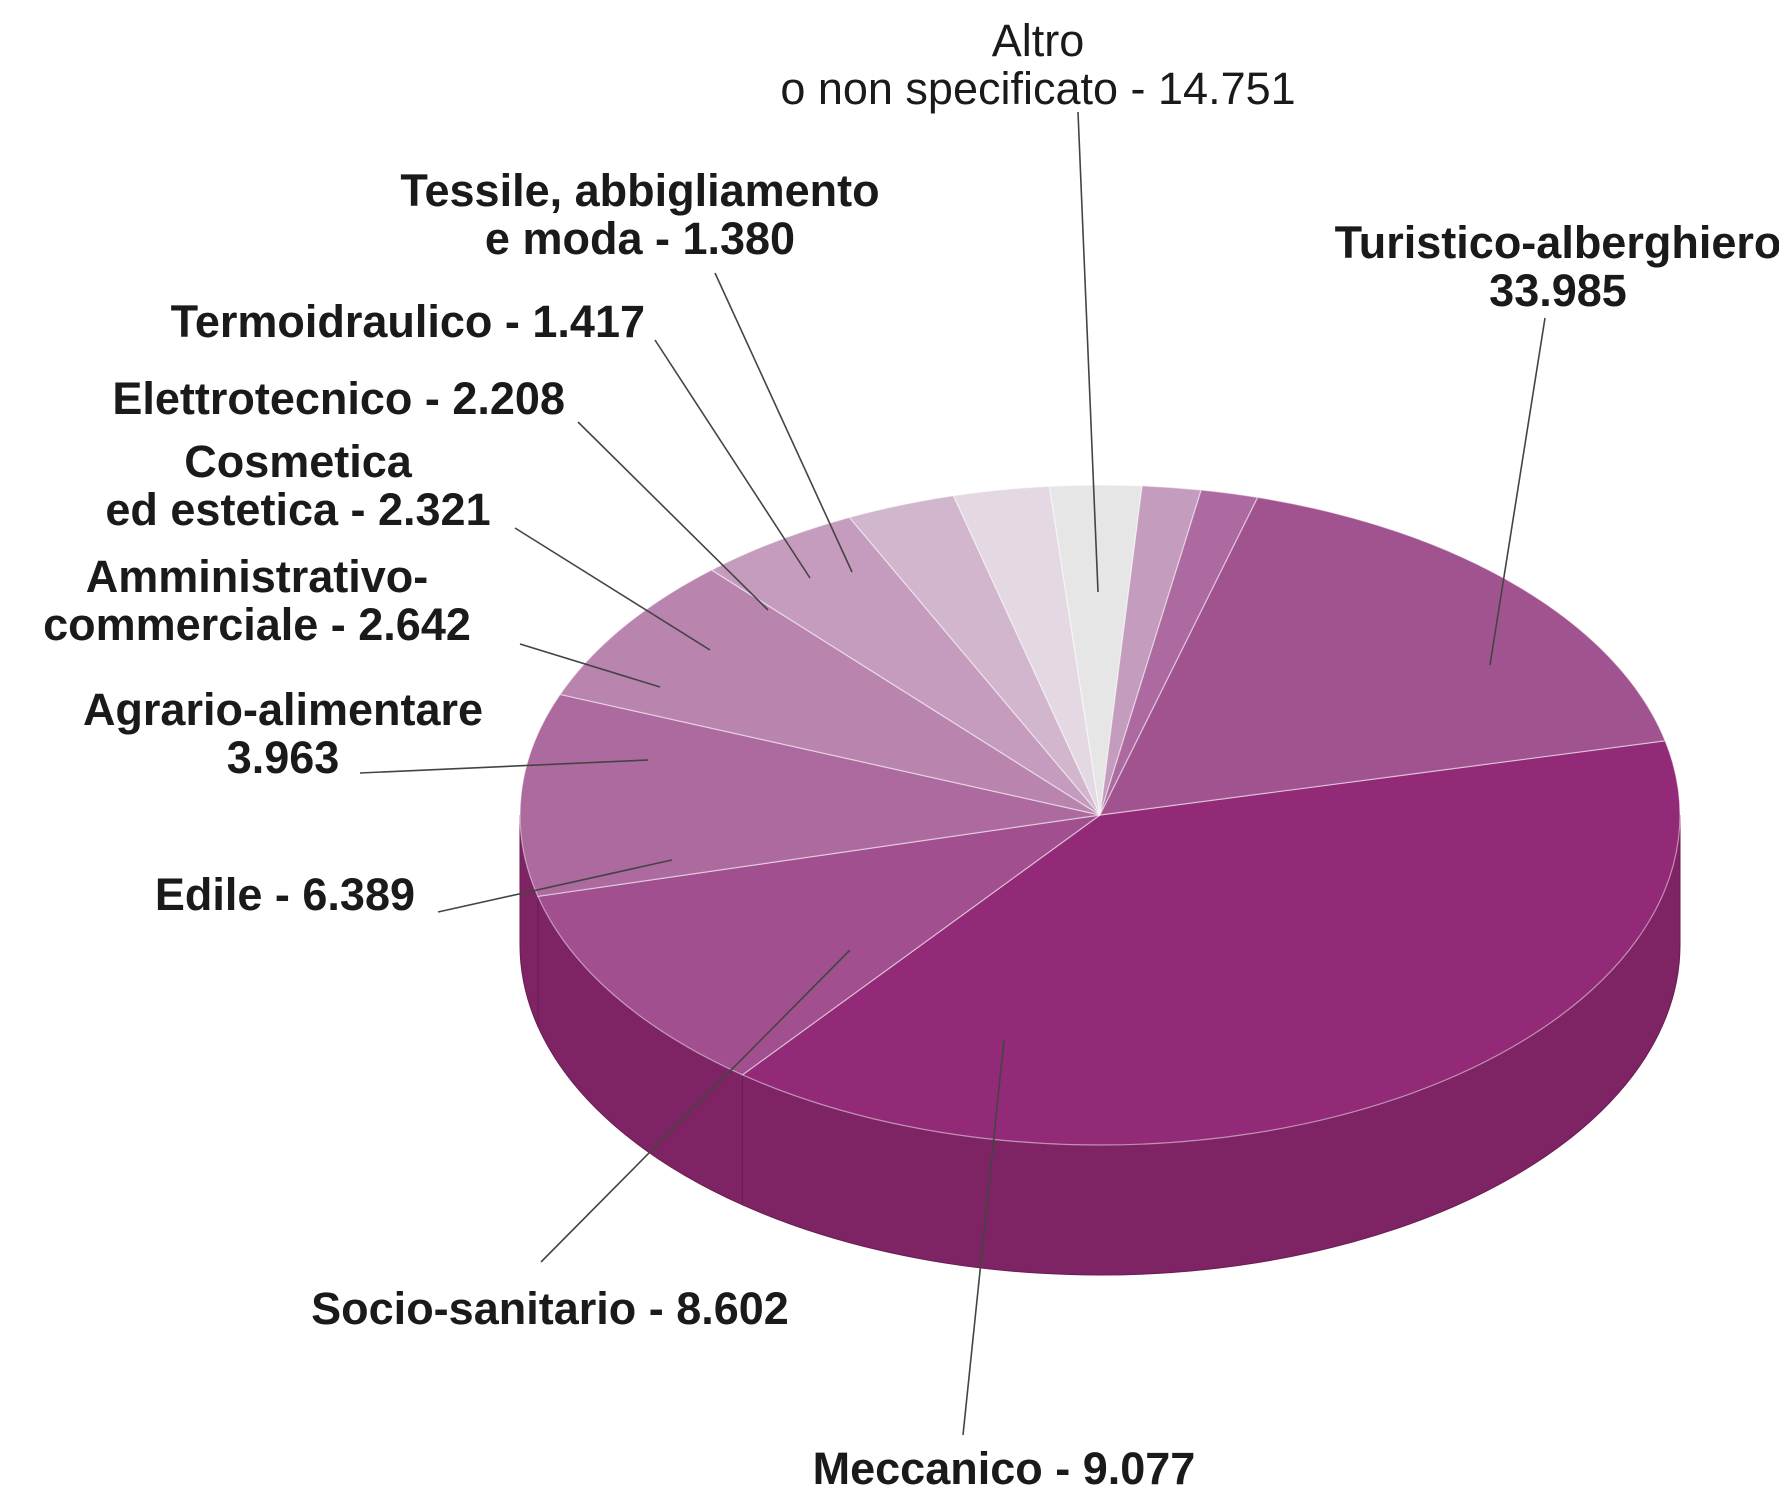 This screenshot has height=1501, width=1779. Describe the element at coordinates (639, 190) in the screenshot. I see `slice-label-line: Tessile, abbigliamento` at that location.